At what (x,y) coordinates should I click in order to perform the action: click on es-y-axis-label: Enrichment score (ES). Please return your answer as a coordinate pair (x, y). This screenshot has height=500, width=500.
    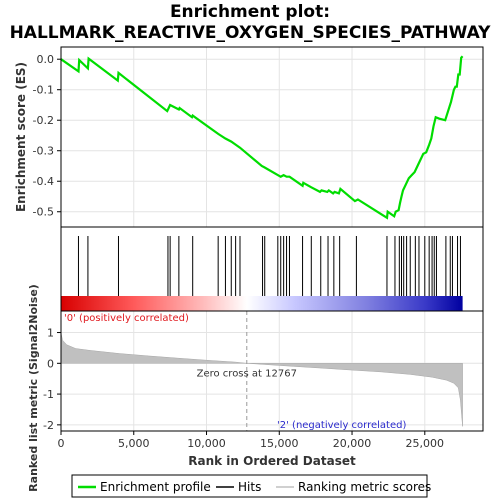
    Looking at the image, I should click on (21, 137).